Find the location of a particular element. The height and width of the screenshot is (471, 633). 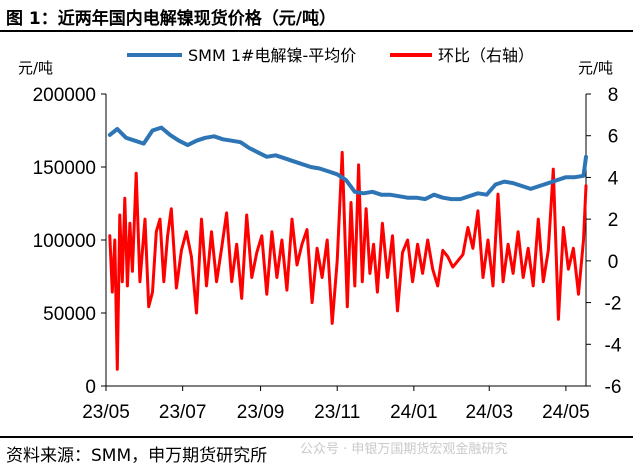

series-line-price is located at coordinates (347, 163).